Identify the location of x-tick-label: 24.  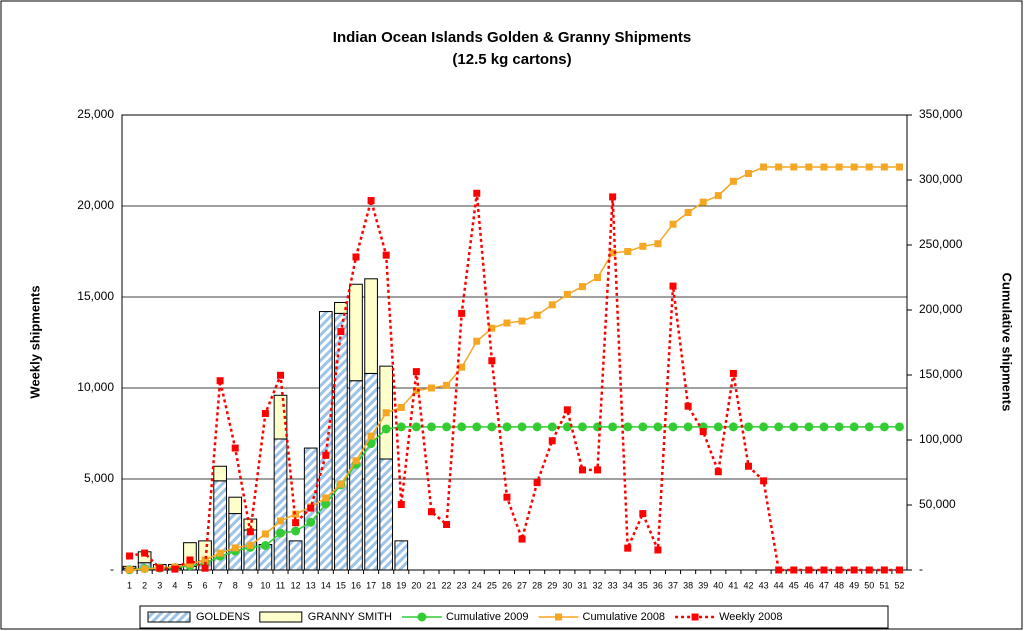
(477, 585).